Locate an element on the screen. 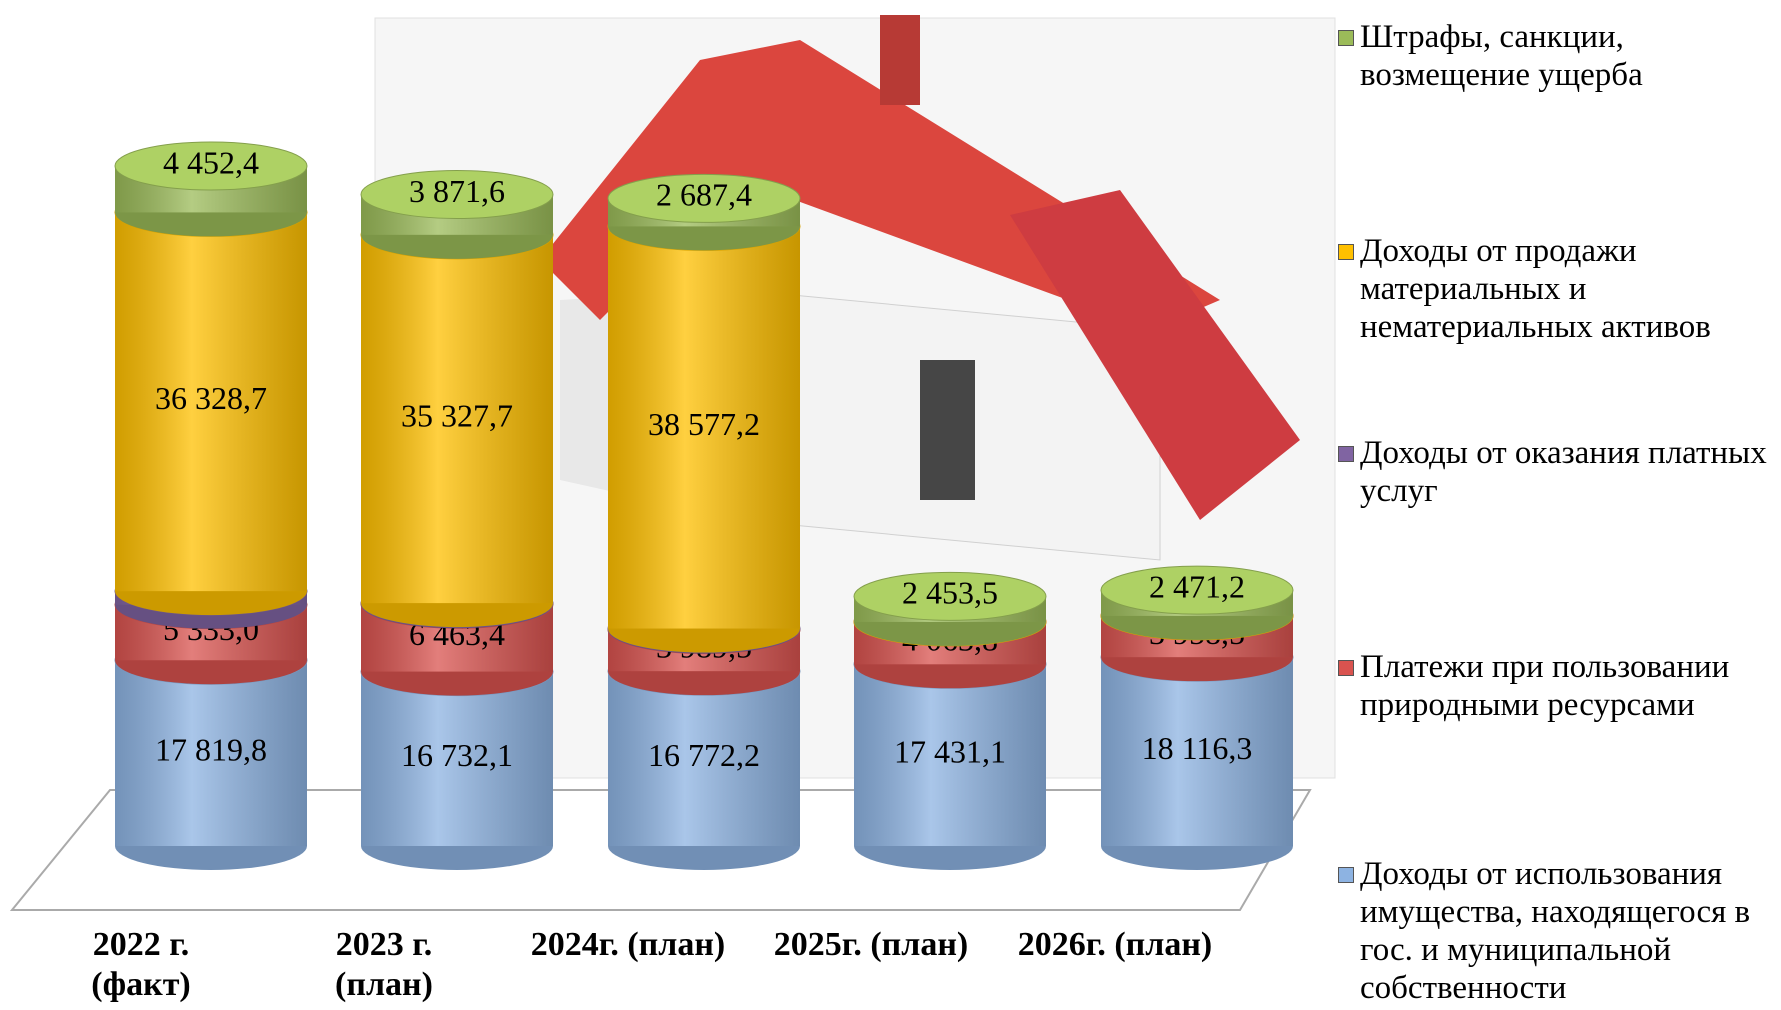  data-label: 17 431,1 is located at coordinates (950, 751).